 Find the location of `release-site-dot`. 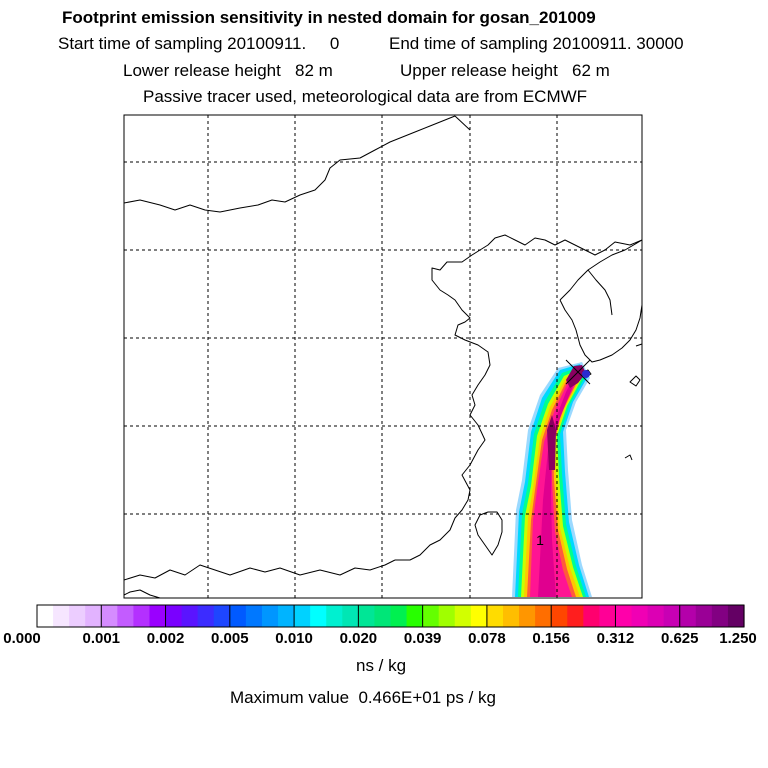

release-site-dot is located at coordinates (586, 374).